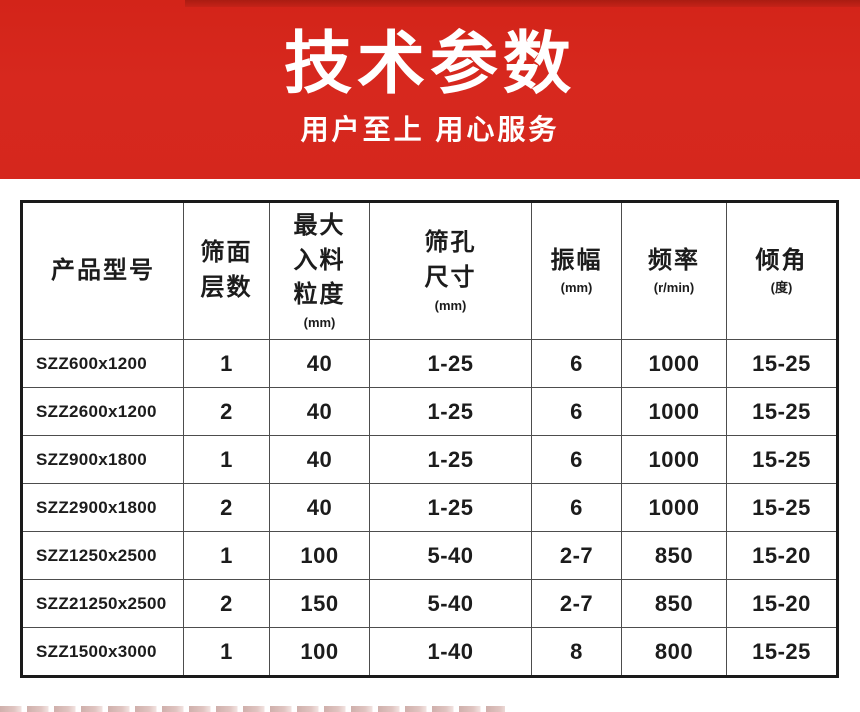  I want to click on col-header-frequency-label: 频率, so click(674, 260).